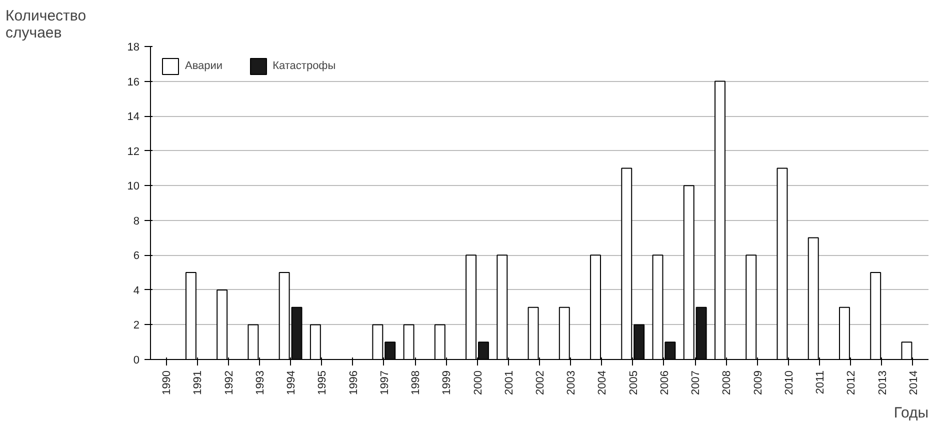 The height and width of the screenshot is (426, 948). What do you see at coordinates (540, 382) in the screenshot?
I see `x-tick-label: 2002` at bounding box center [540, 382].